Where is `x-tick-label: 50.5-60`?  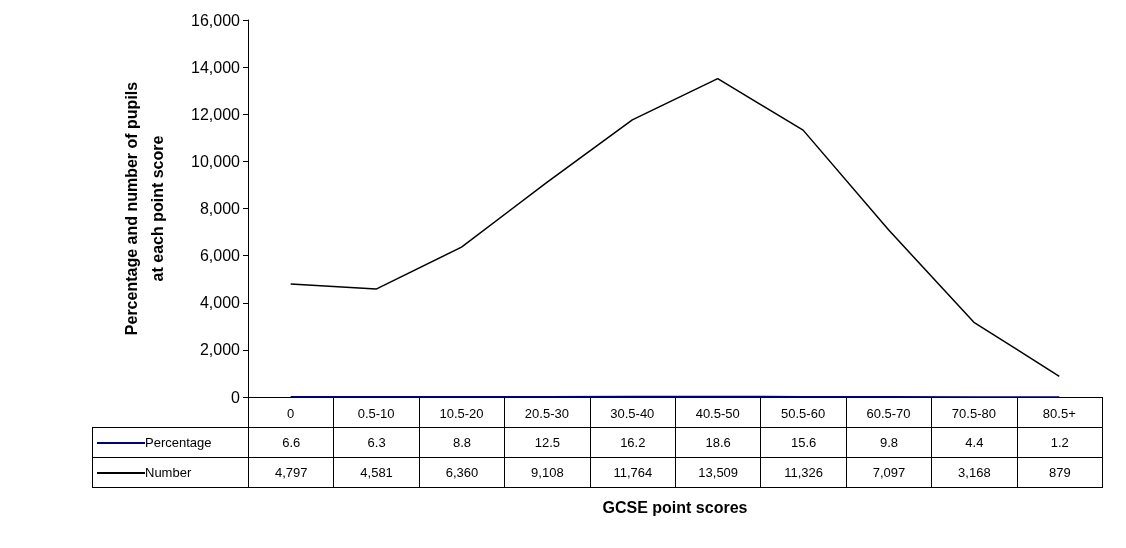 x-tick-label: 50.5-60 is located at coordinates (803, 413).